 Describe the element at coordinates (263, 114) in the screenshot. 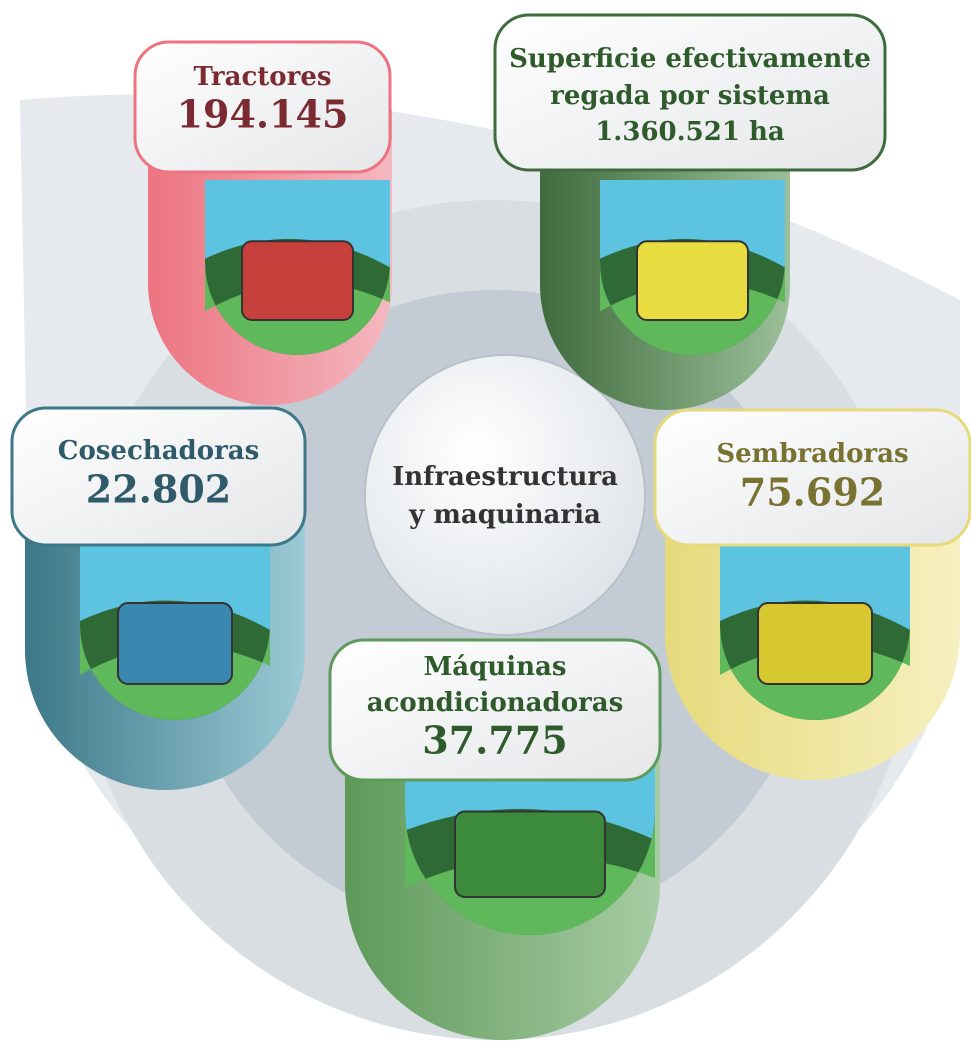

I see `item-value: 194.145` at that location.